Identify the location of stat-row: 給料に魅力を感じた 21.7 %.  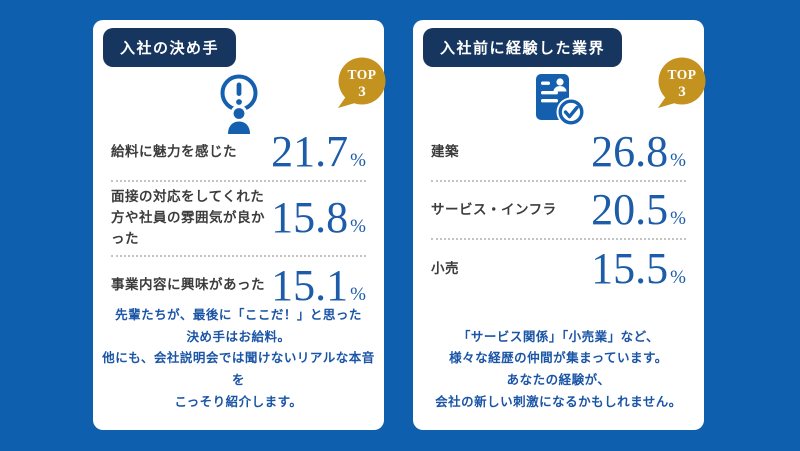
(238, 153).